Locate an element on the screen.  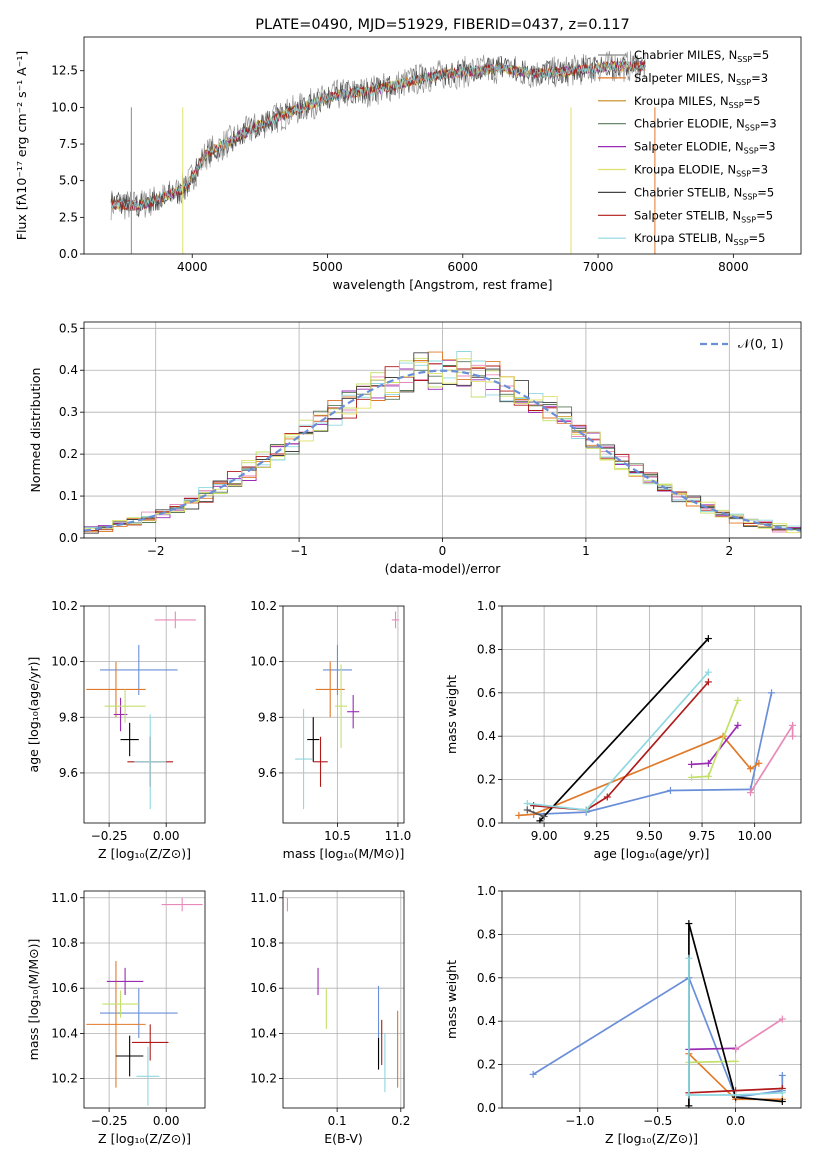
x-tick-label: 11.0 is located at coordinates (398, 836).